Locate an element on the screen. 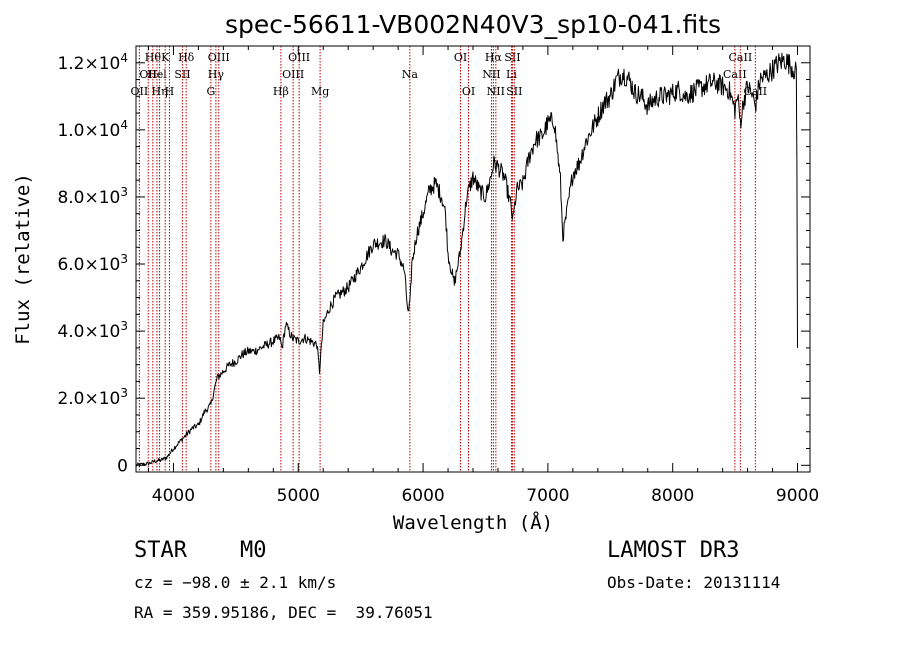 The image size is (900, 649). y-tick-label: 1.2×10⁴ is located at coordinates (92, 62).